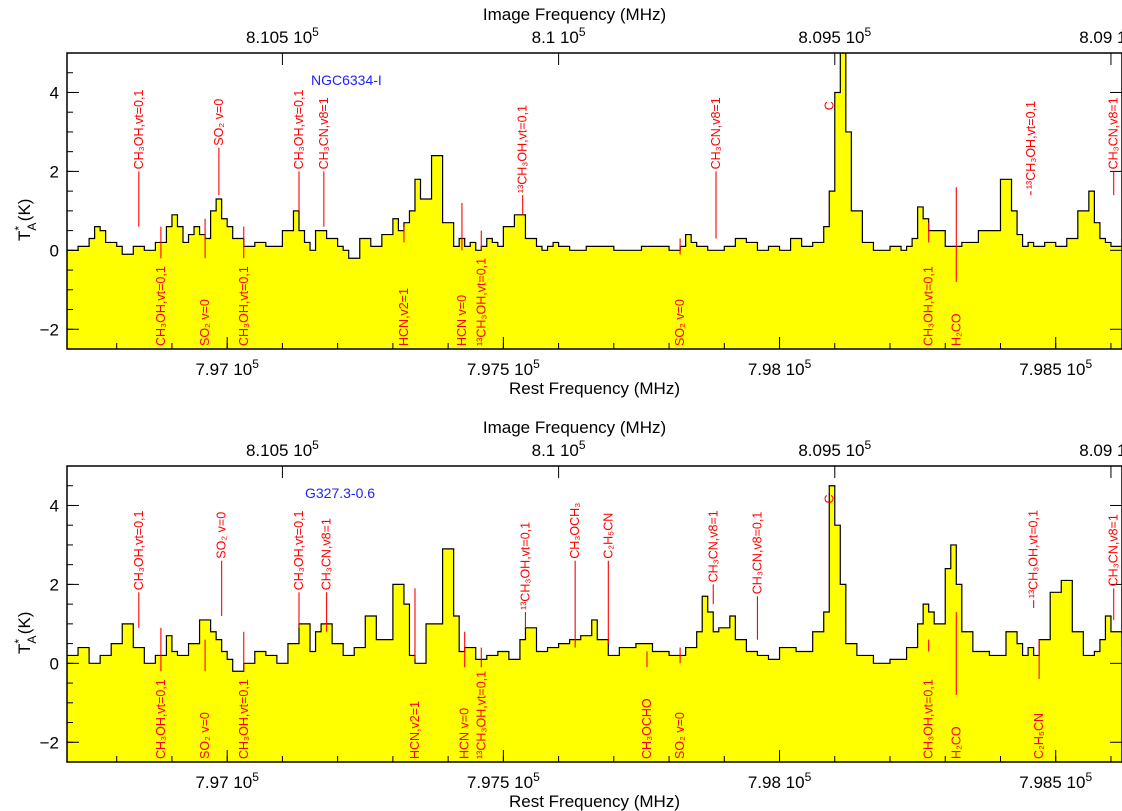  What do you see at coordinates (340, 493) in the screenshot?
I see `source-label: G327.3-0.6` at bounding box center [340, 493].